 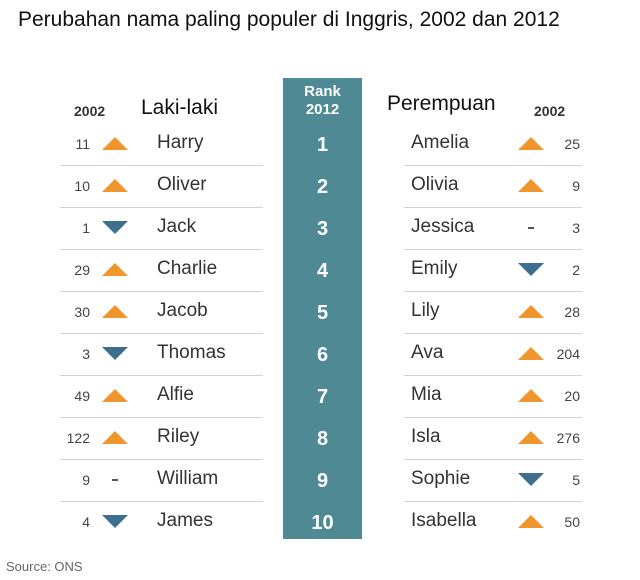 I want to click on boys-rank-2002: 122, so click(x=78, y=438).